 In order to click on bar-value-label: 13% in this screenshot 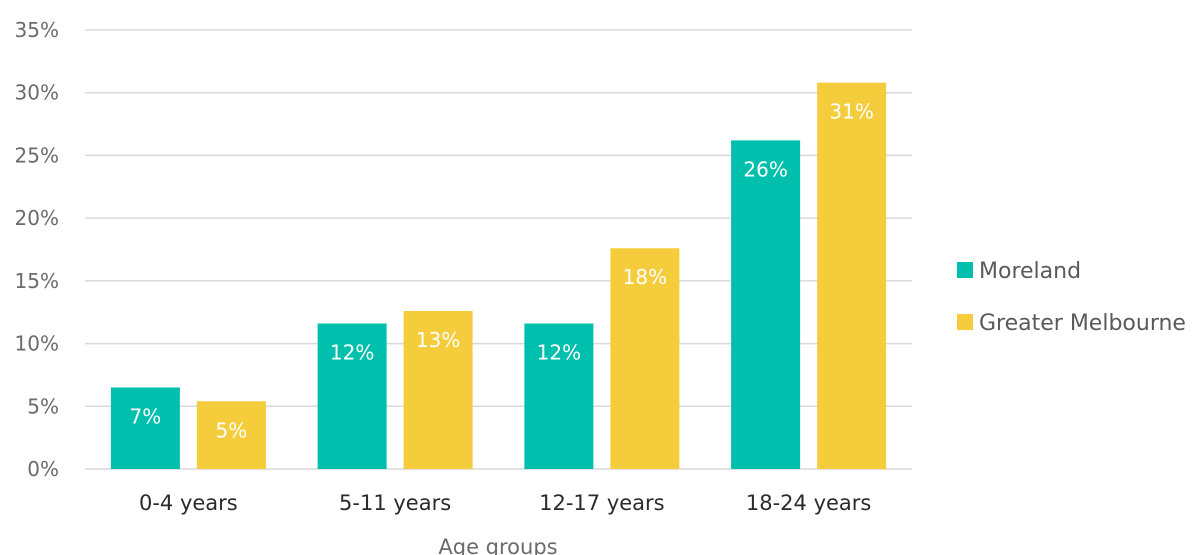, I will do `click(438, 340)`.